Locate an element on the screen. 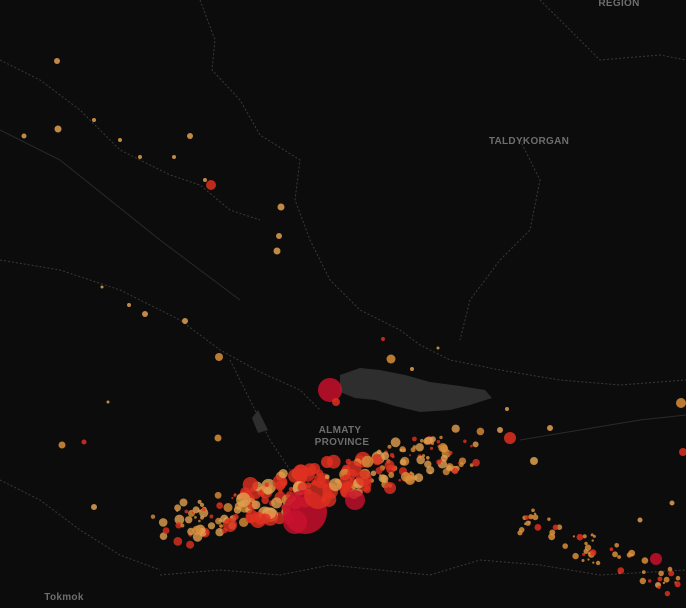 The height and width of the screenshot is (608, 686). lake is located at coordinates (416, 390).